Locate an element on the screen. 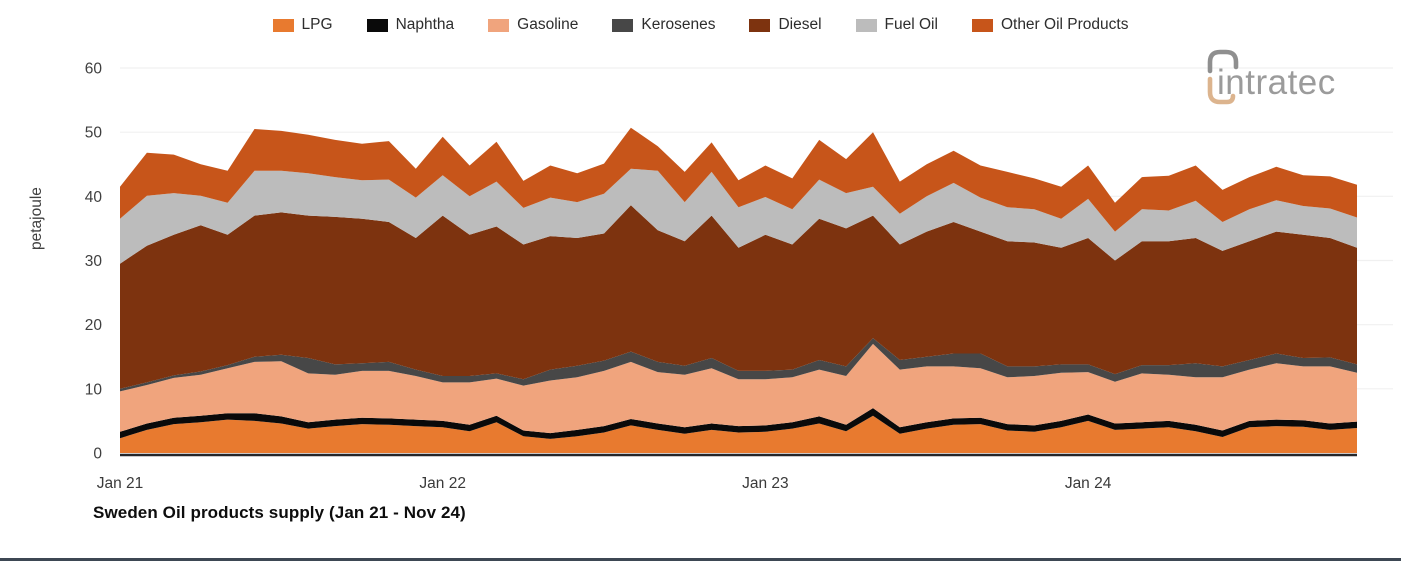 This screenshot has height=561, width=1401. area-gasoline is located at coordinates (738, 388).